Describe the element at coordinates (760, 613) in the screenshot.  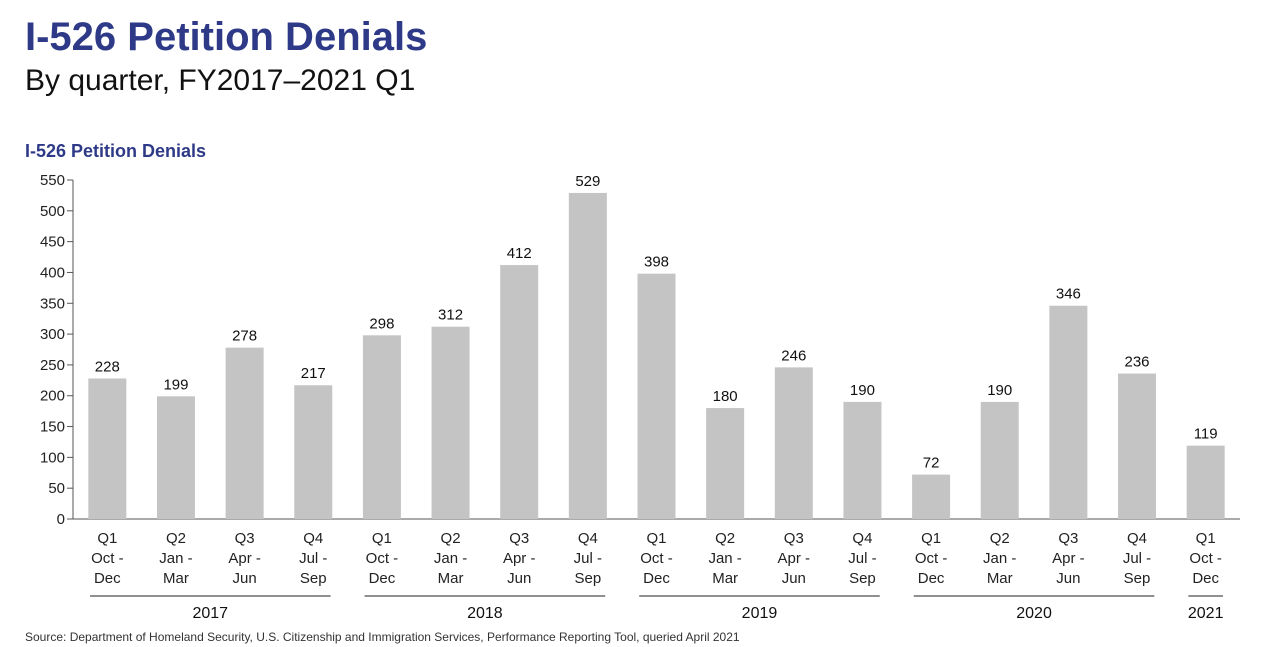
I see `year-group-label: 2019` at that location.